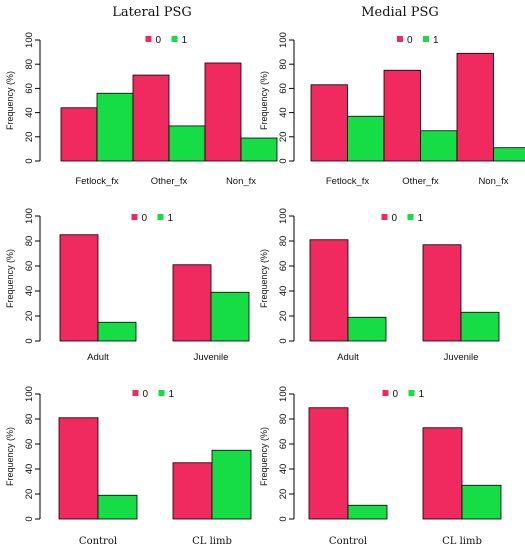 The image size is (525, 550). Describe the element at coordinates (400, 12) in the screenshot. I see `column-title-medial: Medial PSG` at that location.